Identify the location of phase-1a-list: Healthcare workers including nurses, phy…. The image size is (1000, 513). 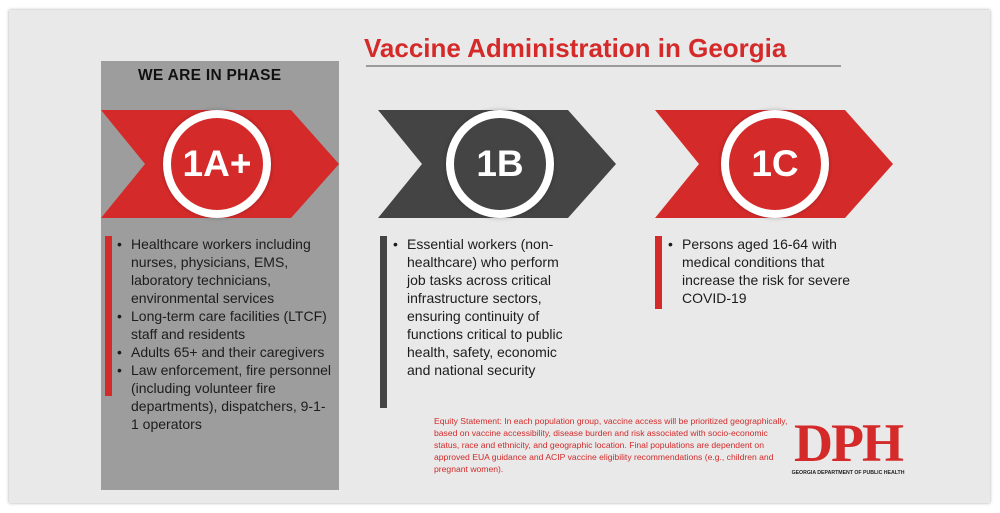
(224, 334).